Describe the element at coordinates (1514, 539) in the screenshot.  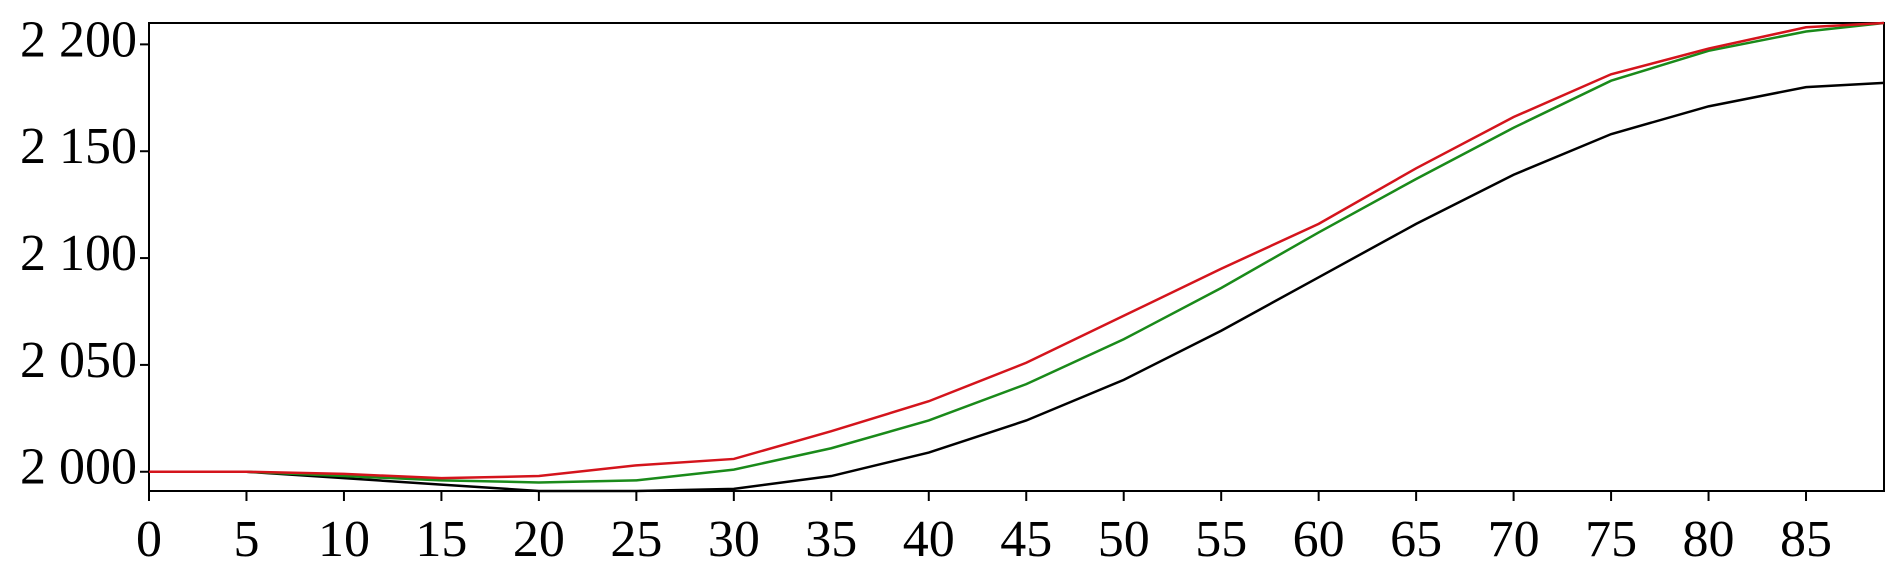
I see `x-tick-label: 70` at that location.